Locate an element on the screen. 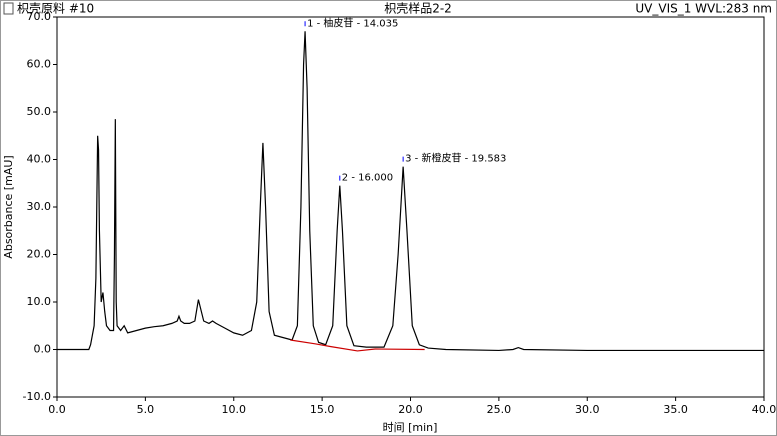  annotation: 3 - 新橙皮苷 - 19.583 is located at coordinates (455, 158).